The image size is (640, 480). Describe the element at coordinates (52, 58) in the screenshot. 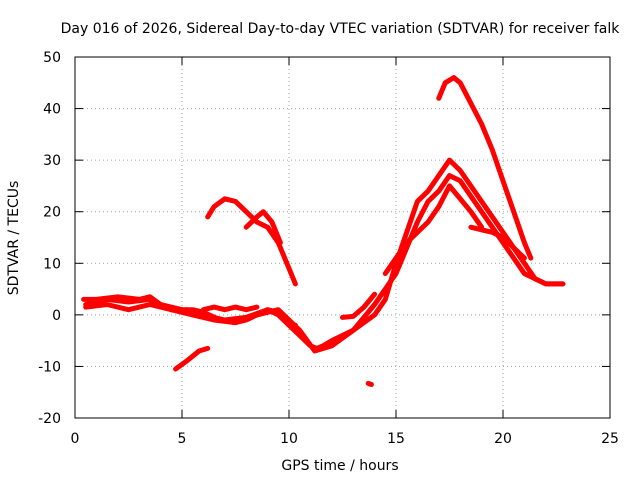

I see `y-tick-label: 50` at that location.